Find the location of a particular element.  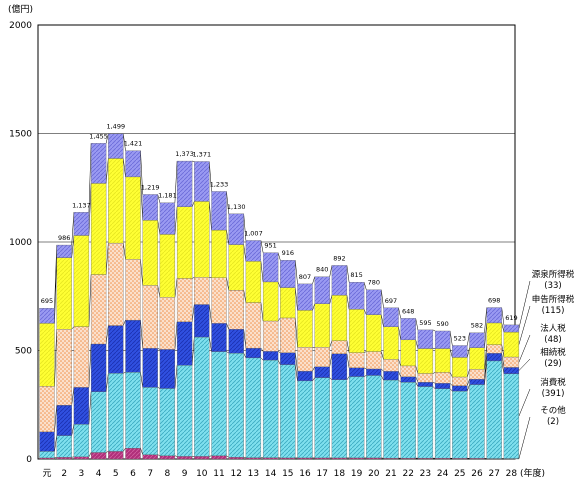

x-tick-label: 4 is located at coordinates (99, 474).